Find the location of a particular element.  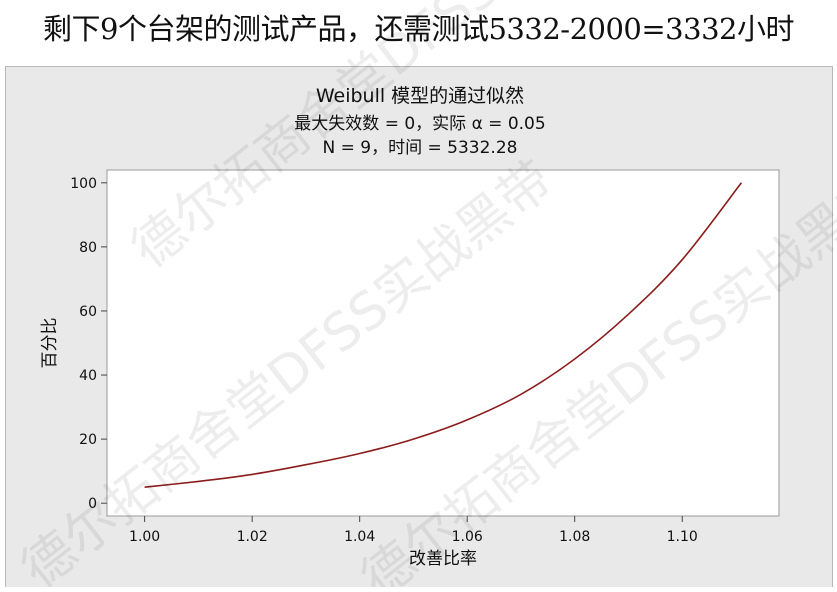

x-axis-label: 改善比率 is located at coordinates (443, 559).